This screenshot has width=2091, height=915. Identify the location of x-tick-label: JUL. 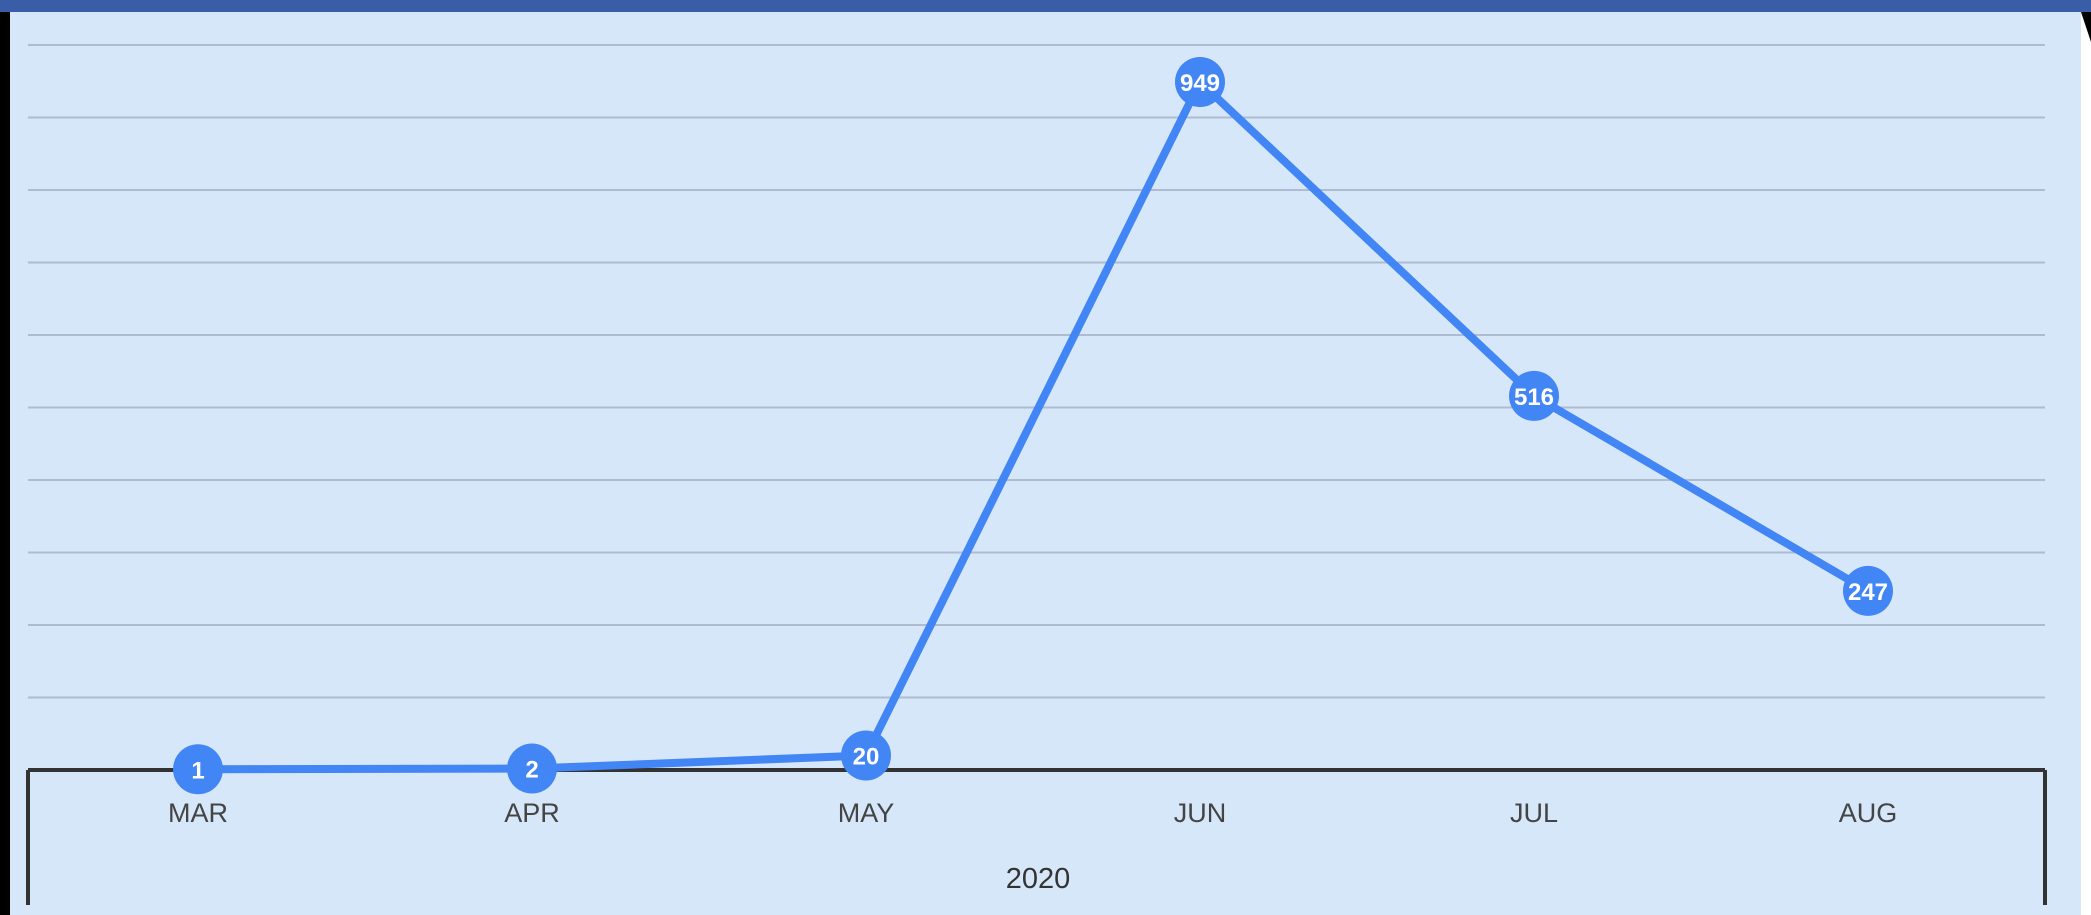
(1534, 813).